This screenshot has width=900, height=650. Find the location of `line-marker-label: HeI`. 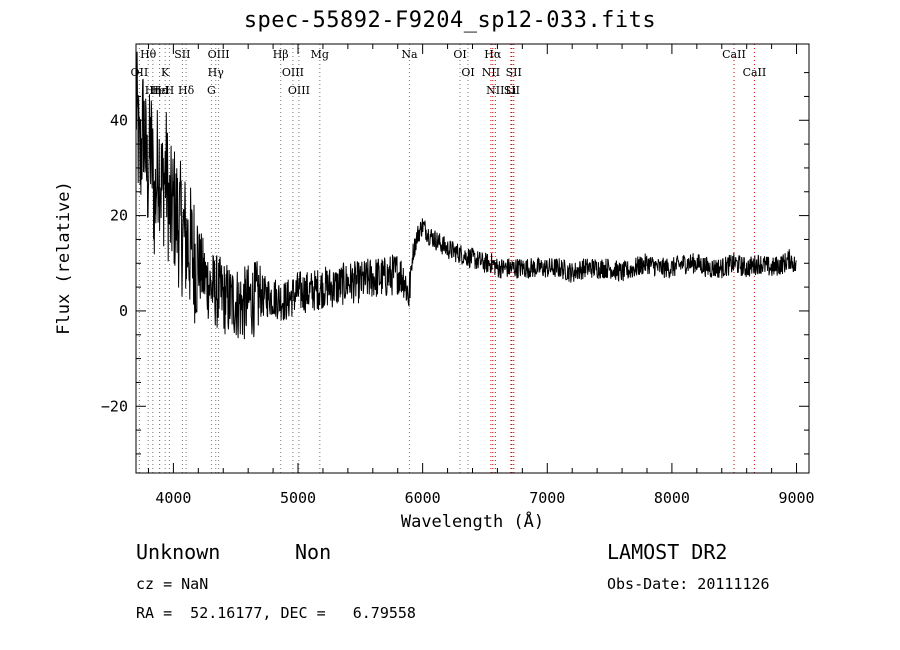

line-marker-label: HeI is located at coordinates (159, 90).